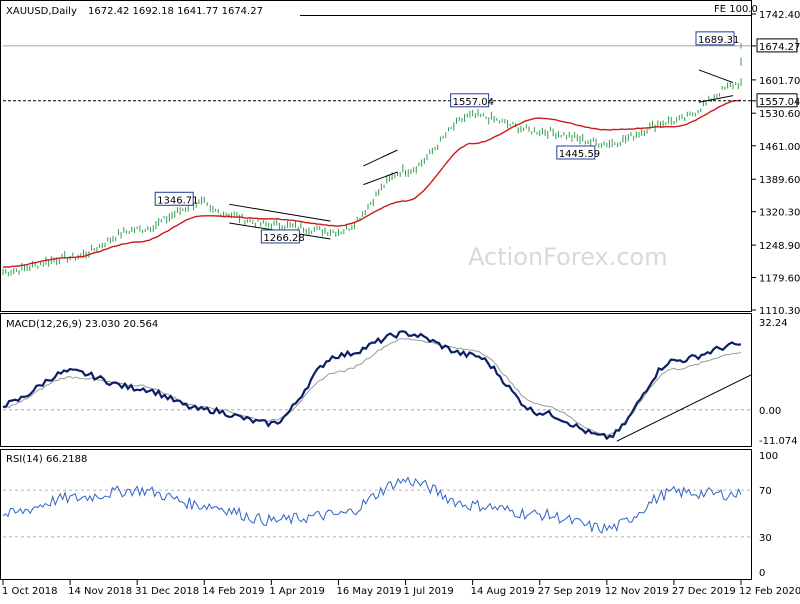 The image size is (800, 604). What do you see at coordinates (41, 11) in the screenshot?
I see `symbol-label: XAUUSD,Daily` at bounding box center [41, 11].